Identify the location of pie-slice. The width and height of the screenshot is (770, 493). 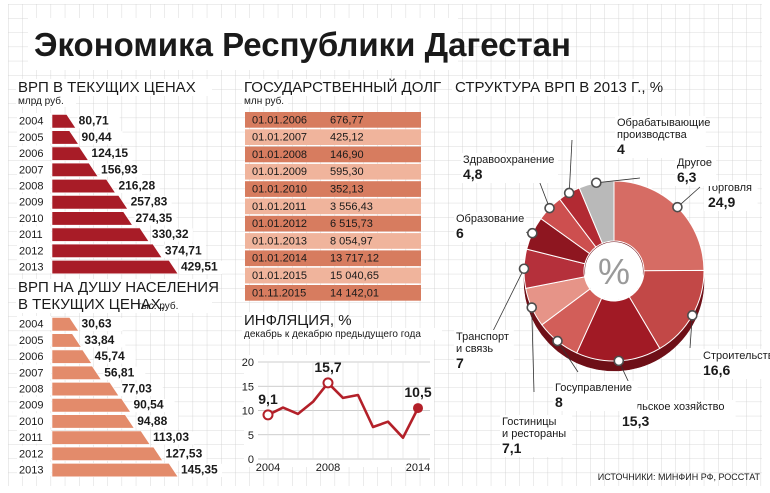
(666, 309).